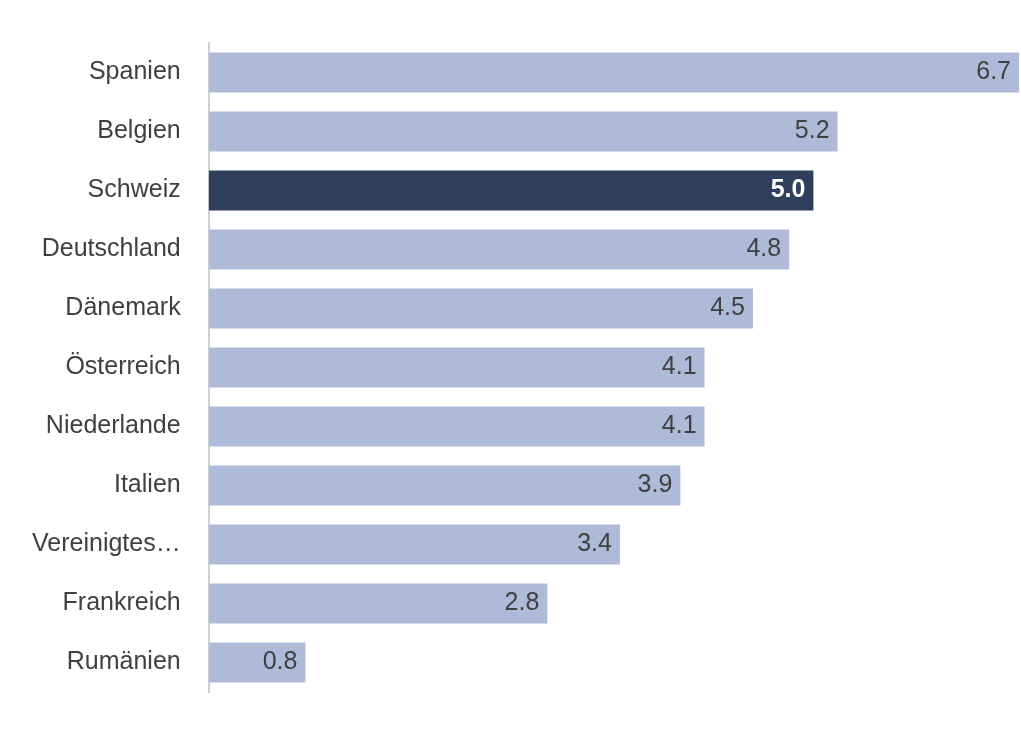 Image resolution: width=1021 pixels, height=735 pixels. I want to click on data-label: 4.8, so click(764, 247).